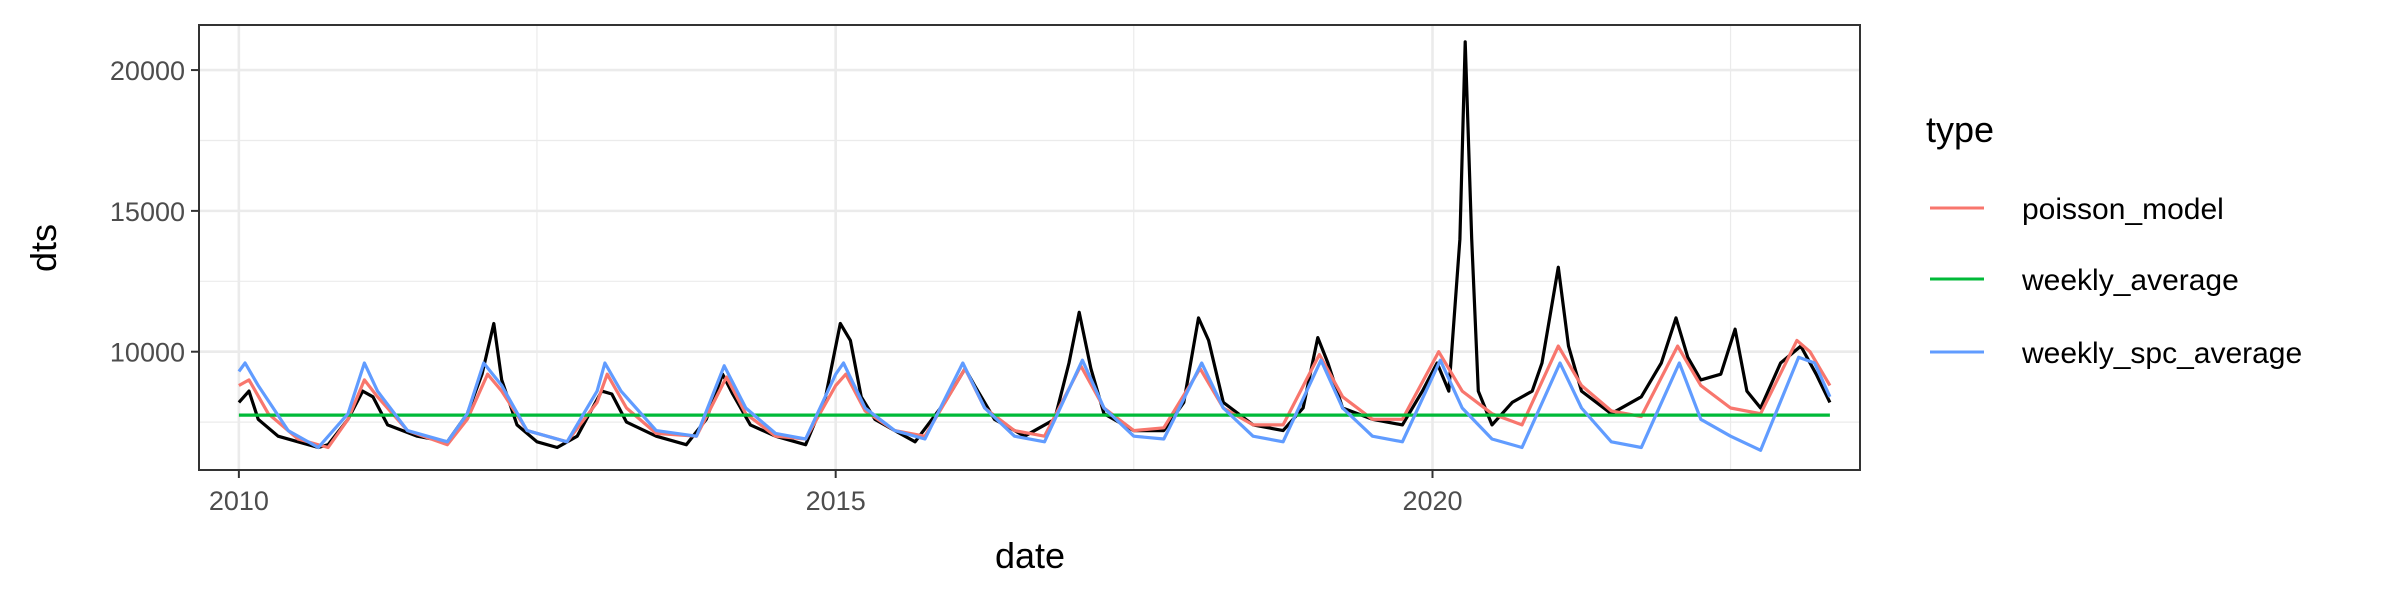 The width and height of the screenshot is (2400, 600). I want to click on x-tick-label: 2020, so click(1432, 501).